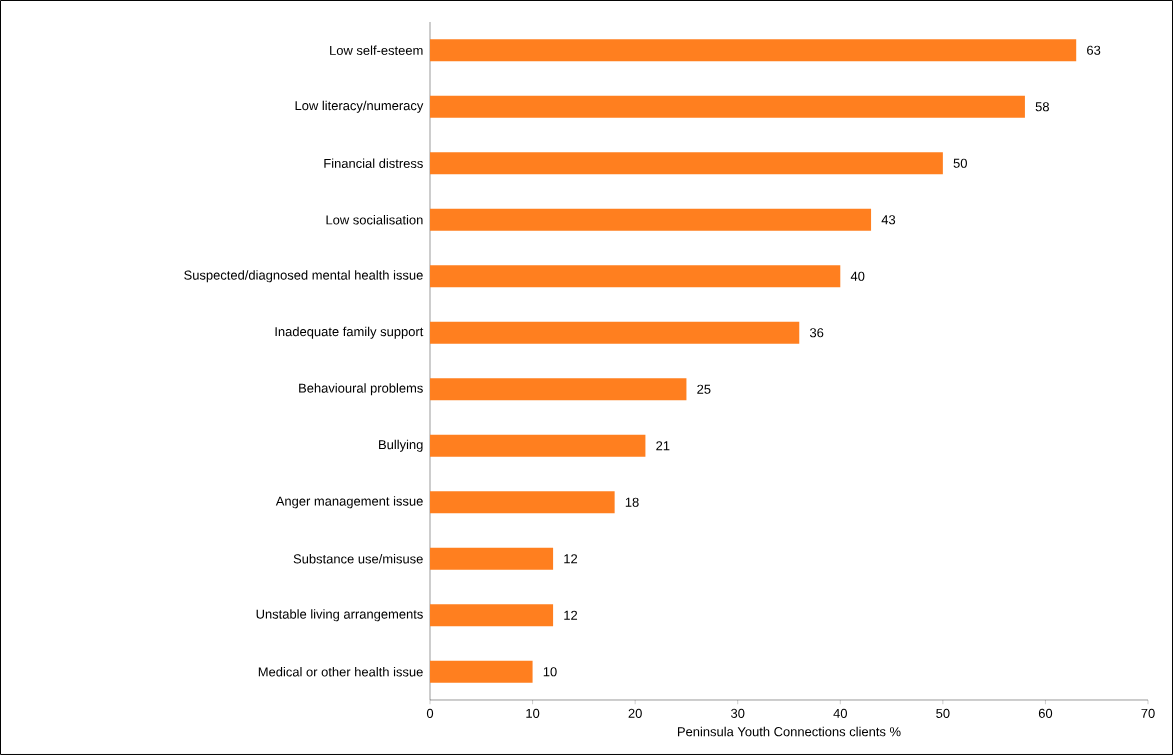  I want to click on data-label: 40, so click(857, 276).